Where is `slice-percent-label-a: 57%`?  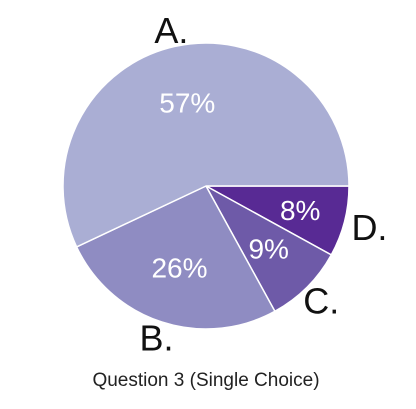
slice-percent-label-a: 57% is located at coordinates (187, 102).